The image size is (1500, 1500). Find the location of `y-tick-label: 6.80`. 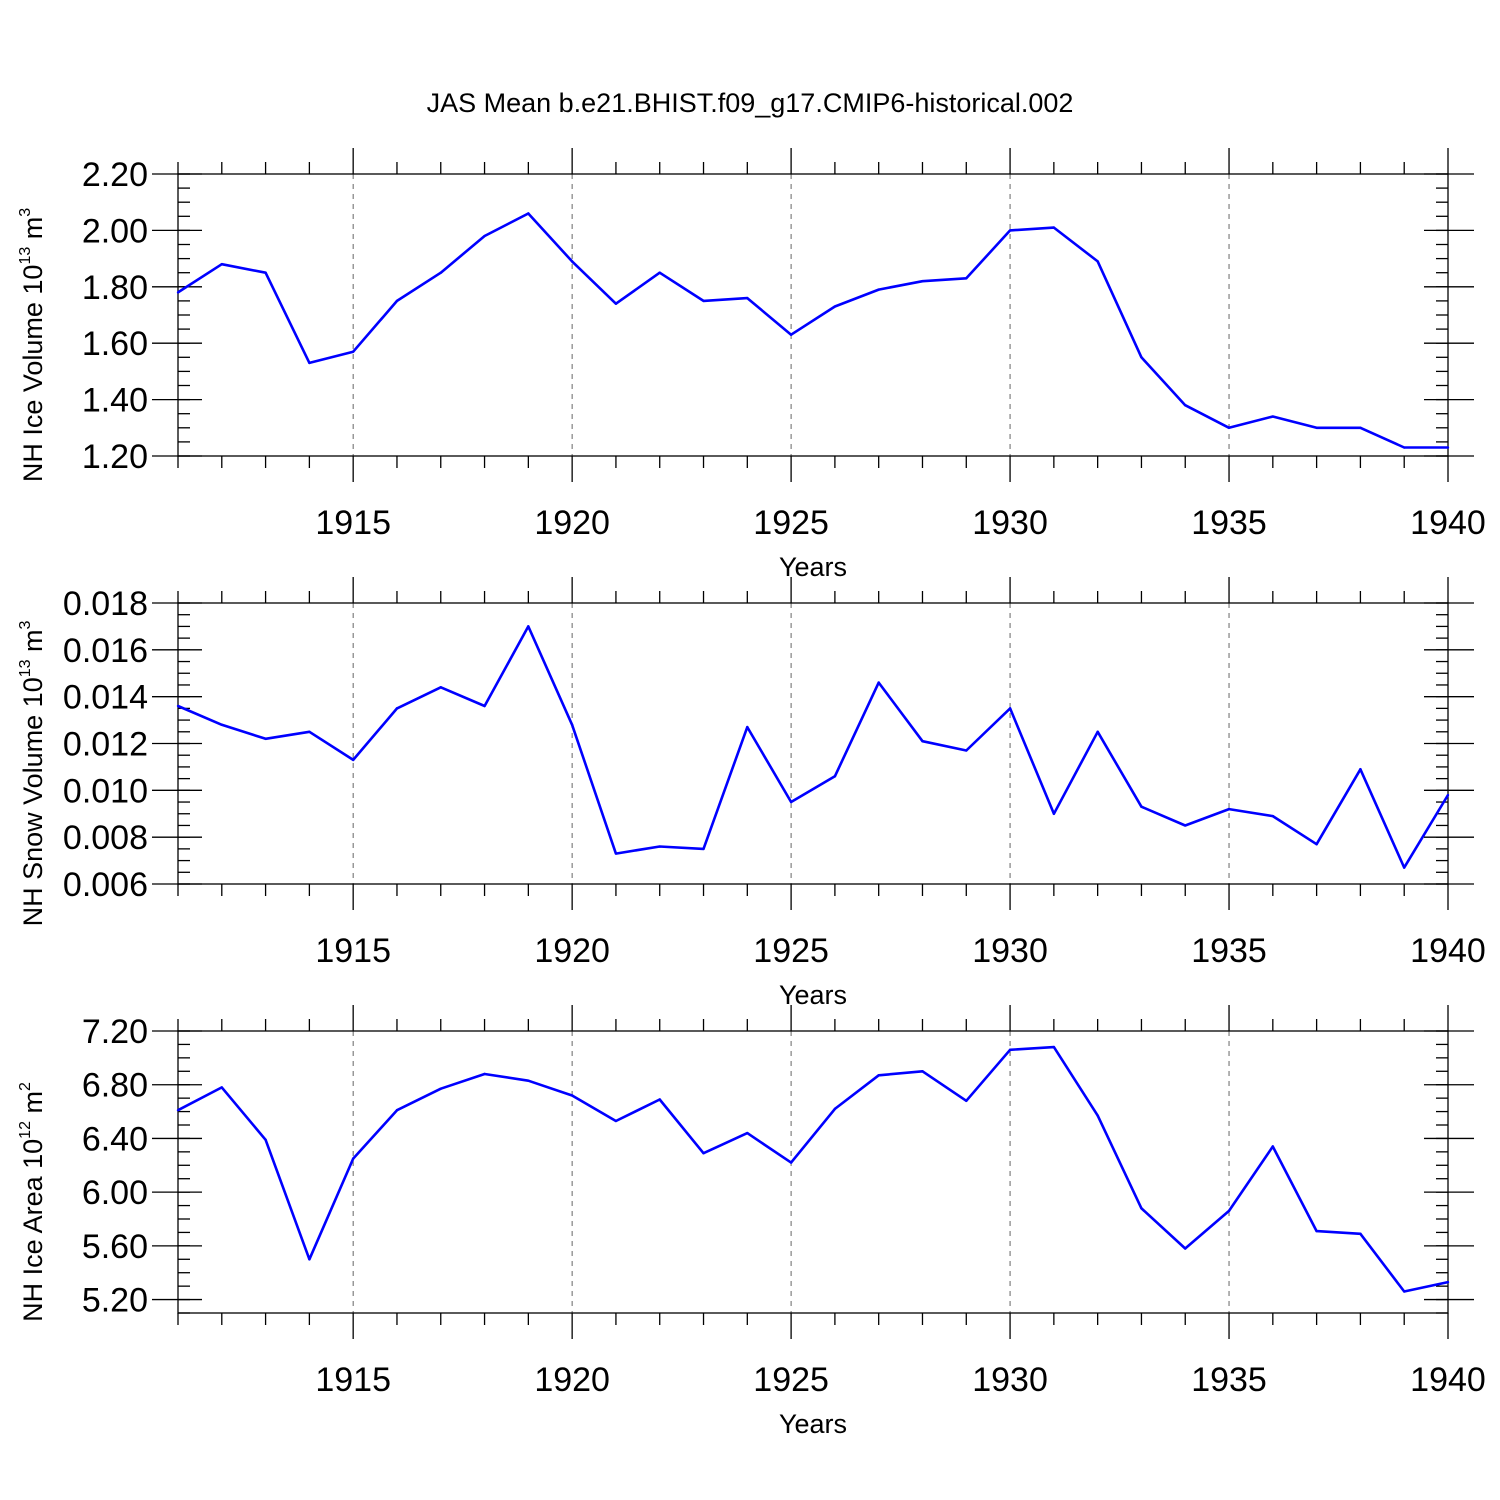

y-tick-label: 6.80 is located at coordinates (115, 1086).